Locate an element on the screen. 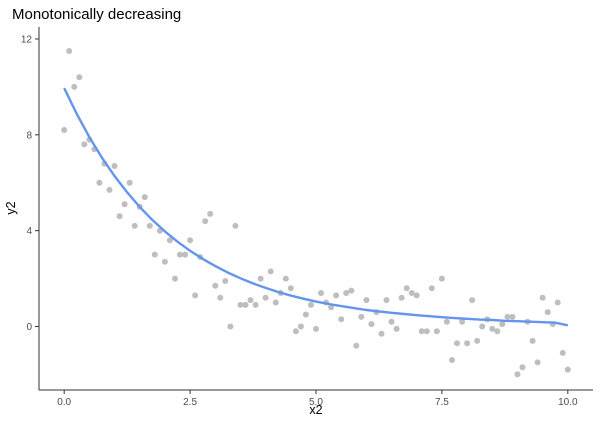  y-axis-ticks: 0 4 8 12 is located at coordinates (30, 183).